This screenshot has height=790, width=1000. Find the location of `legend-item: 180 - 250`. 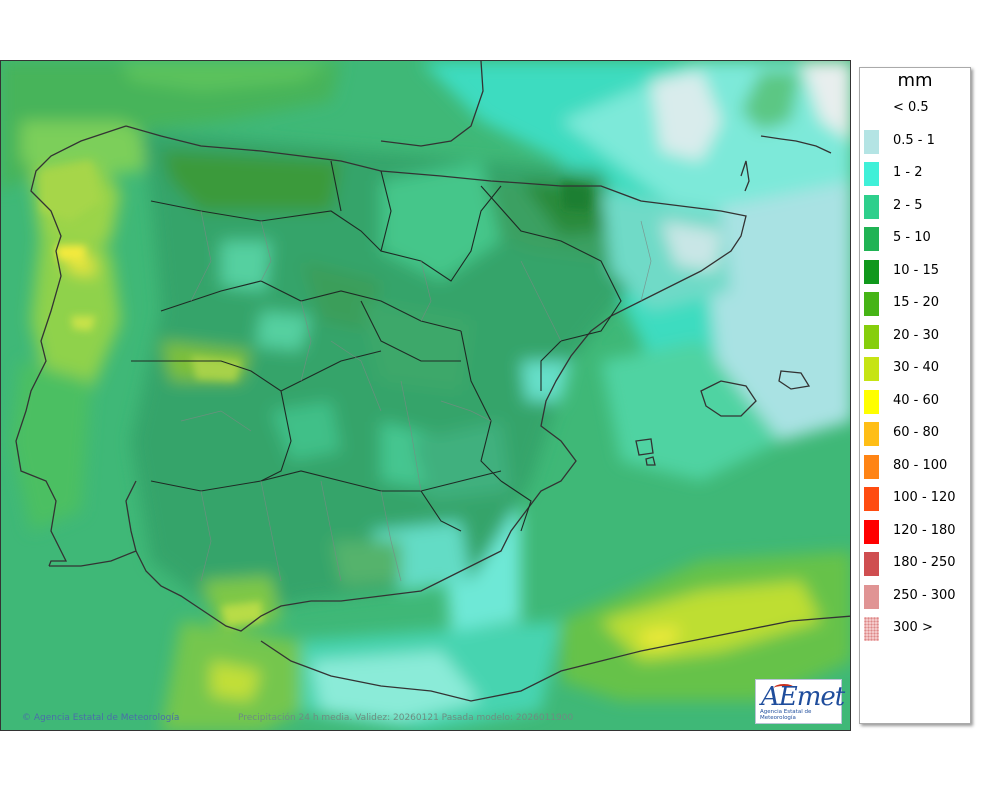

legend-item: 180 - 250 is located at coordinates (916, 564).